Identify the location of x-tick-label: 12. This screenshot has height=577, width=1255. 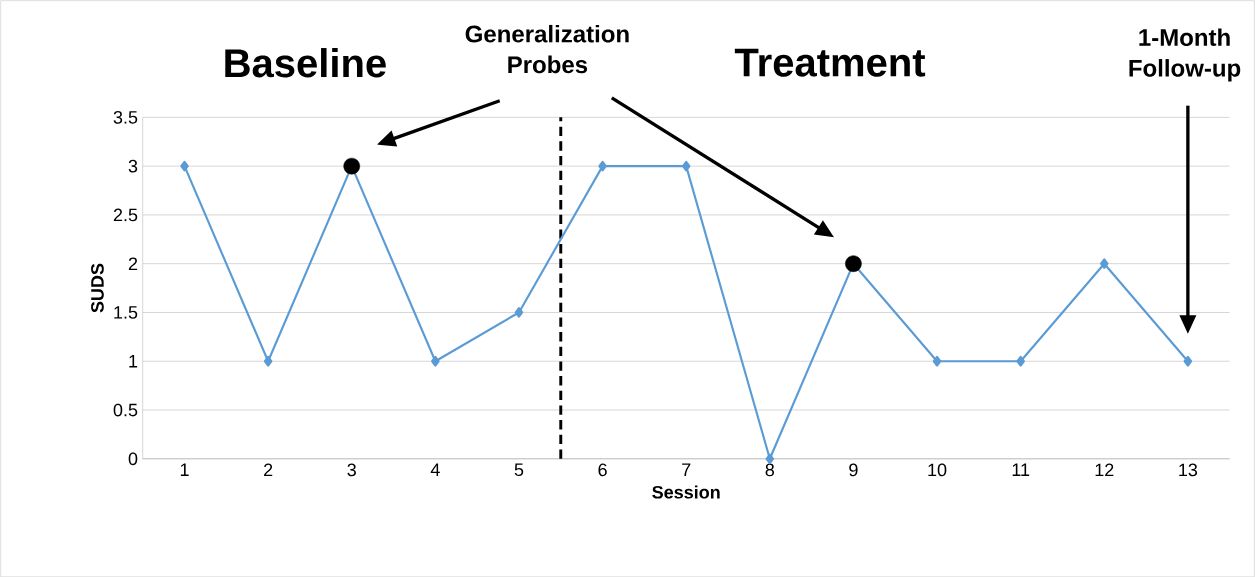
(1104, 469).